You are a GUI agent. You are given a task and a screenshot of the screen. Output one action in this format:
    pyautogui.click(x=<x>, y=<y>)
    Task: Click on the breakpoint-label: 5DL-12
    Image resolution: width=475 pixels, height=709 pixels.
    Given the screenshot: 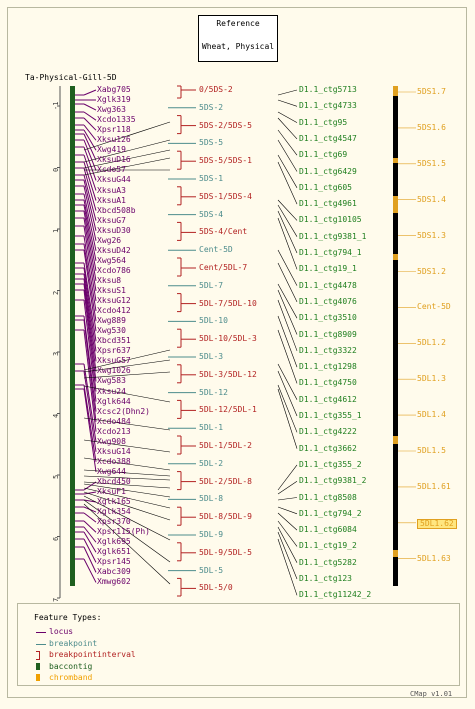 What is the action you would take?
    pyautogui.click(x=213, y=392)
    